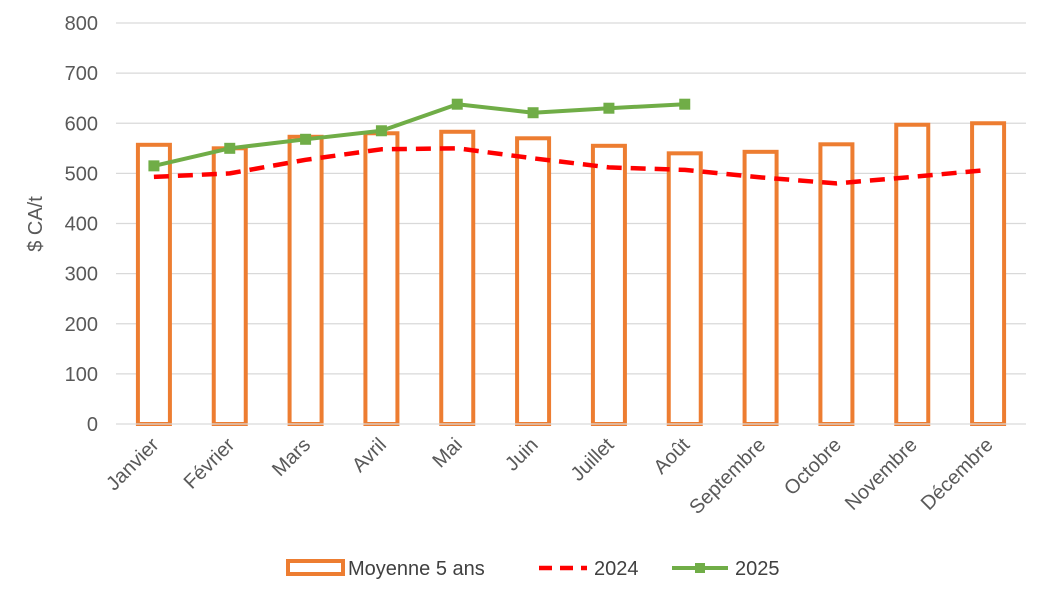  What do you see at coordinates (616, 569) in the screenshot?
I see `legend-label-2024: 2024` at bounding box center [616, 569].